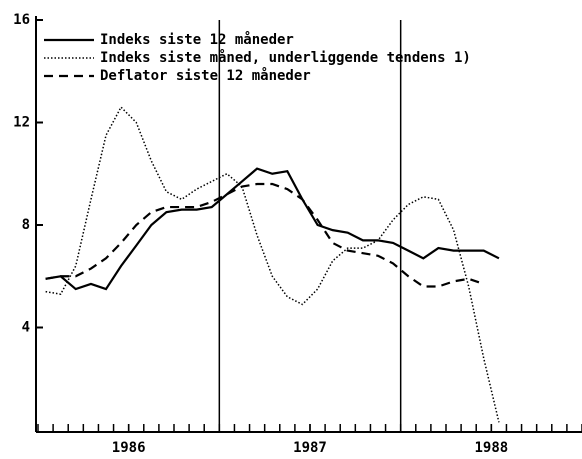 The width and height of the screenshot is (582, 459). I want to click on legend-label: Indeks siste 12 måneder, so click(197, 39).